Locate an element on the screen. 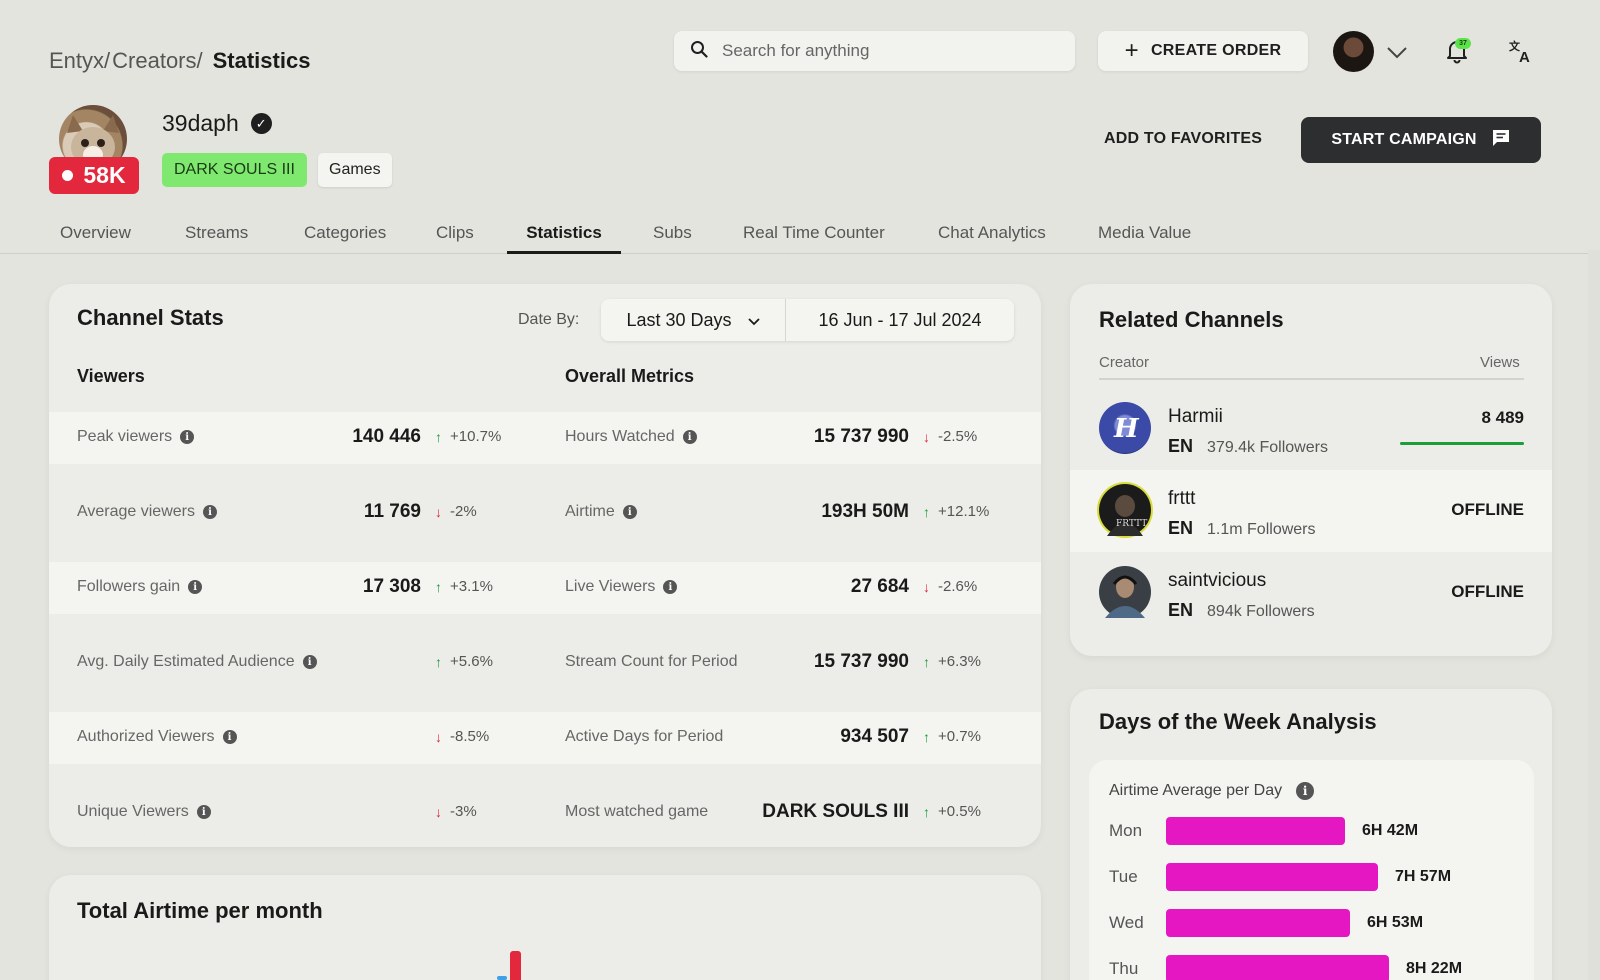 The width and height of the screenshot is (1600, 980). channel-stats-title: Channel Stats is located at coordinates (150, 317).